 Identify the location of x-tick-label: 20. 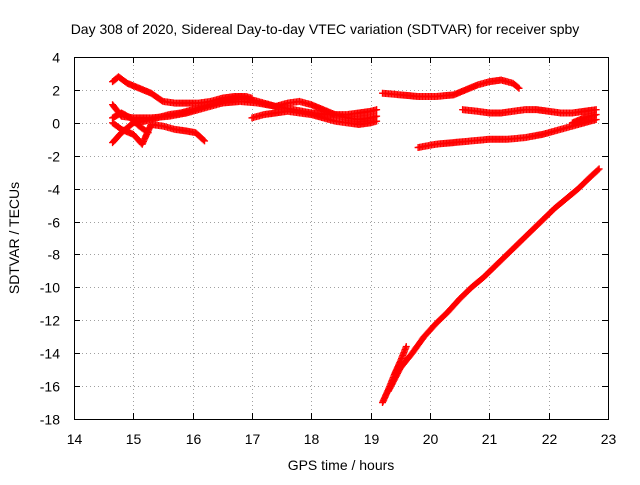
(431, 439).